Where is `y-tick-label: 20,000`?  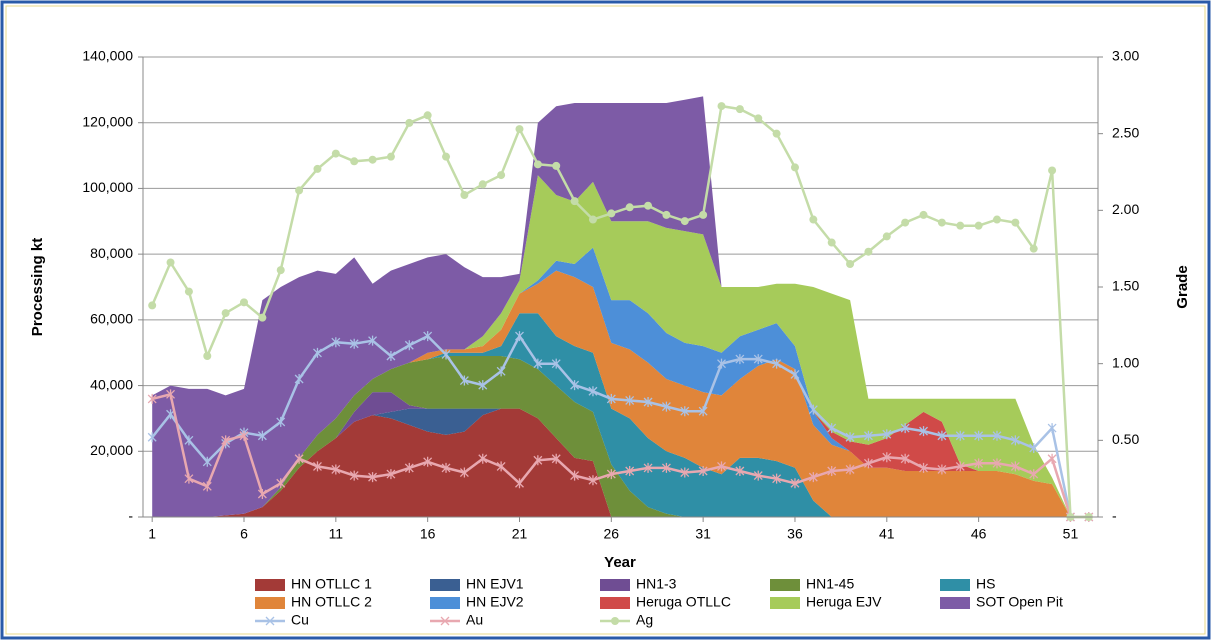 y-tick-label: 20,000 is located at coordinates (111, 450).